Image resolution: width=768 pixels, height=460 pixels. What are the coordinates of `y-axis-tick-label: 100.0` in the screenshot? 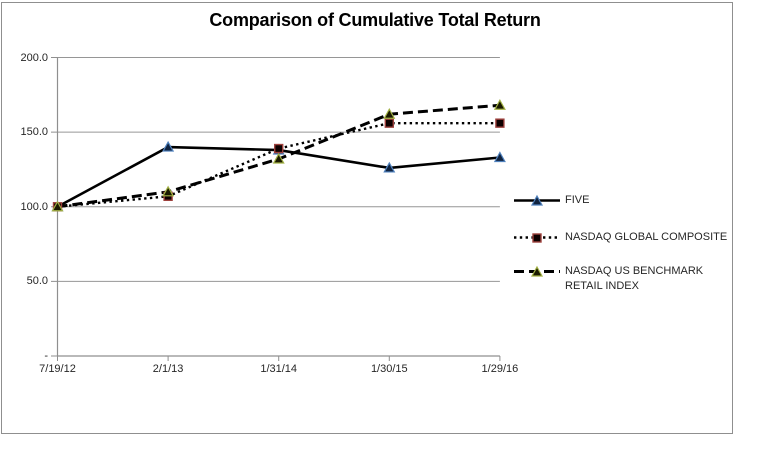 It's located at (34, 206).